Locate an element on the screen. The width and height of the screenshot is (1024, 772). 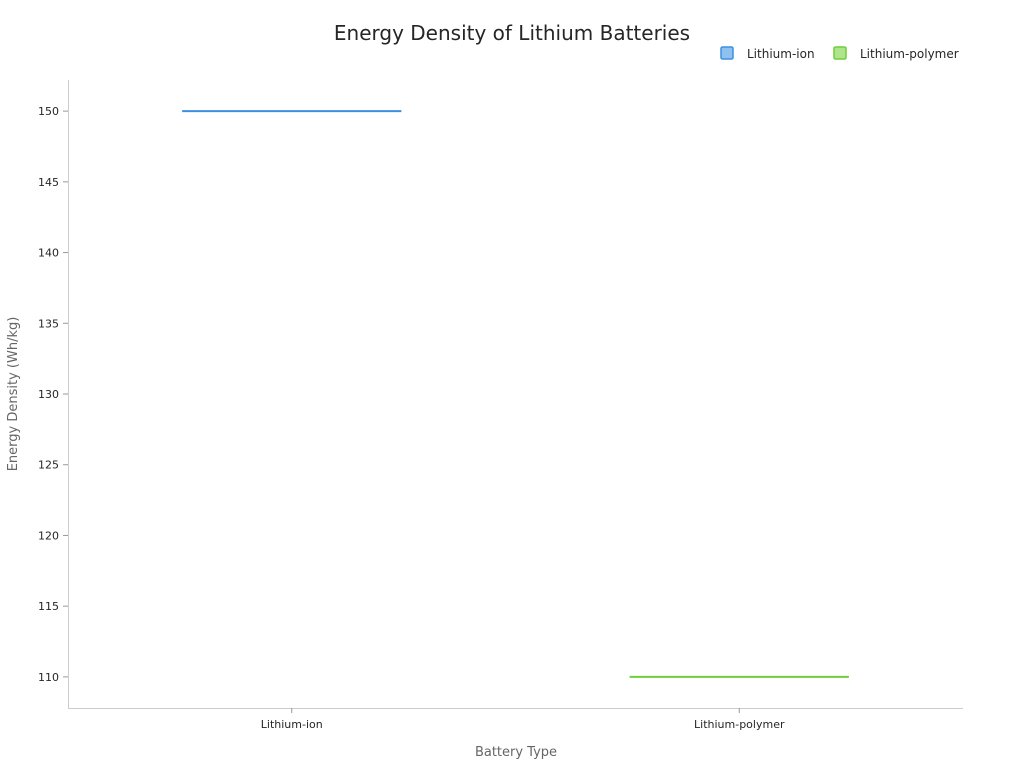
y-tick-label: 130 is located at coordinates (48, 394).